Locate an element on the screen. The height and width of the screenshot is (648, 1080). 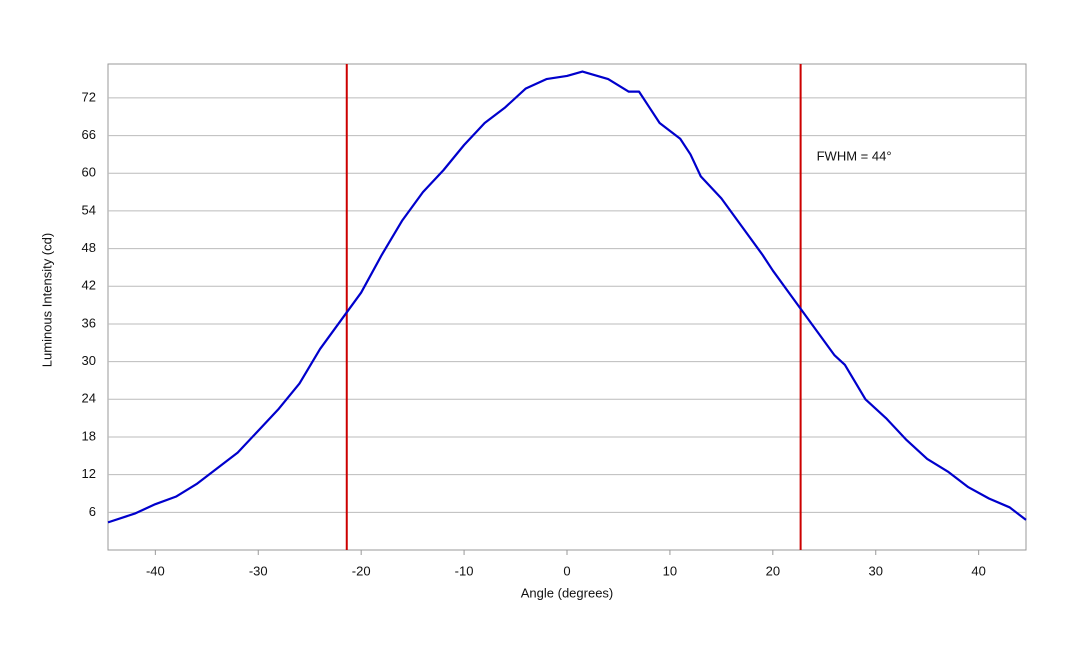
x-tick-label: -40 is located at coordinates (155, 570).